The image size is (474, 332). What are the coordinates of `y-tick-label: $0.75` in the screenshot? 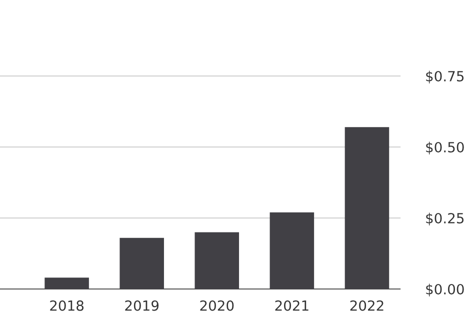 It's located at (445, 77).